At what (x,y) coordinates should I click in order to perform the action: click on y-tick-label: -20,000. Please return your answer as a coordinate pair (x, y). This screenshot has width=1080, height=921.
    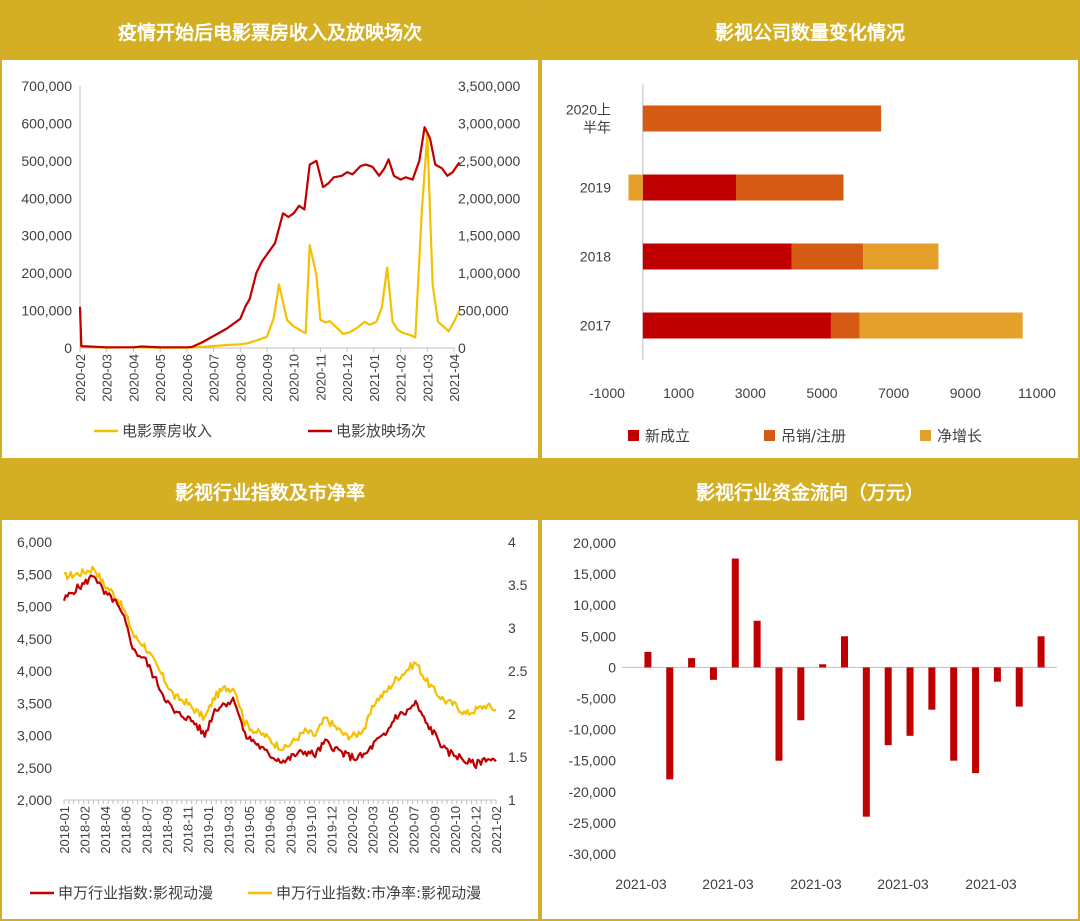
    Looking at the image, I should click on (593, 792).